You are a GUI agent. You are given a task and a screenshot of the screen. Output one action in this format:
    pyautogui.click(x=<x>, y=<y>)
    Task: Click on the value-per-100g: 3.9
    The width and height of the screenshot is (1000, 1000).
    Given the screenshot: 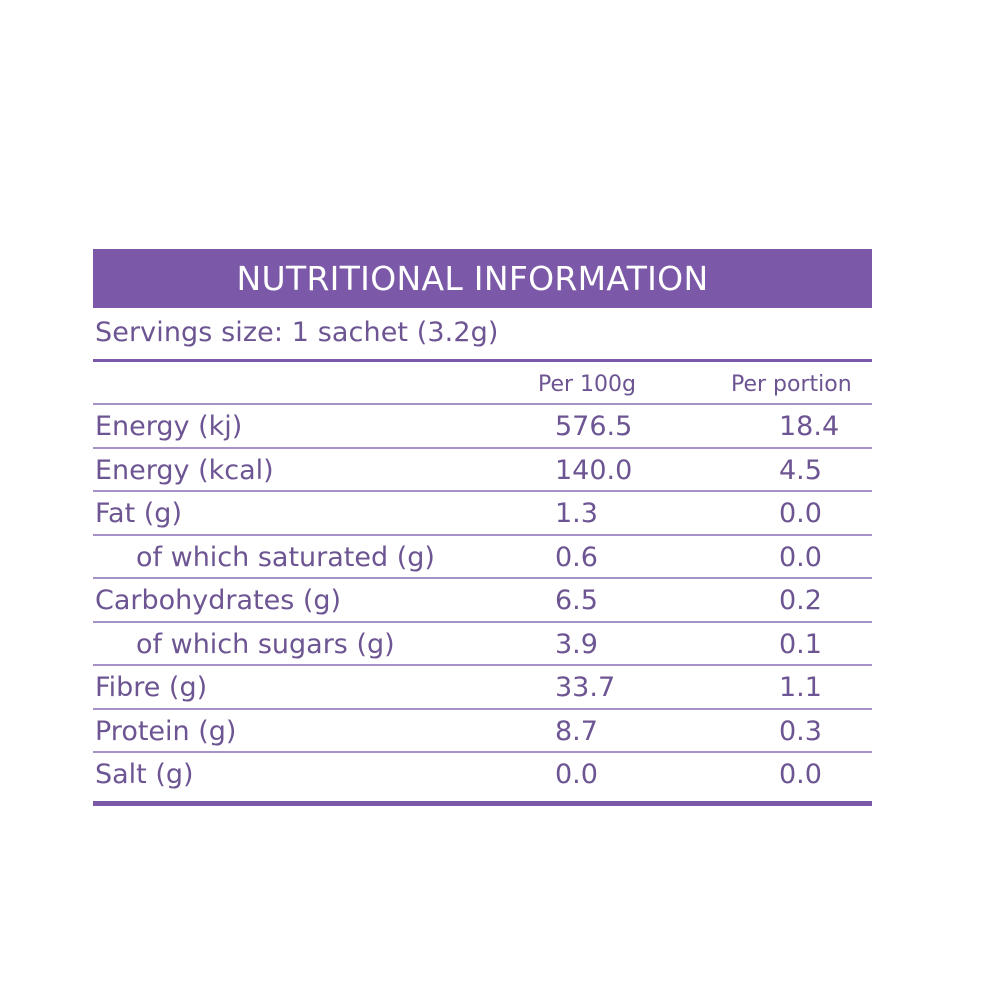 What is the action you would take?
    pyautogui.click(x=576, y=644)
    